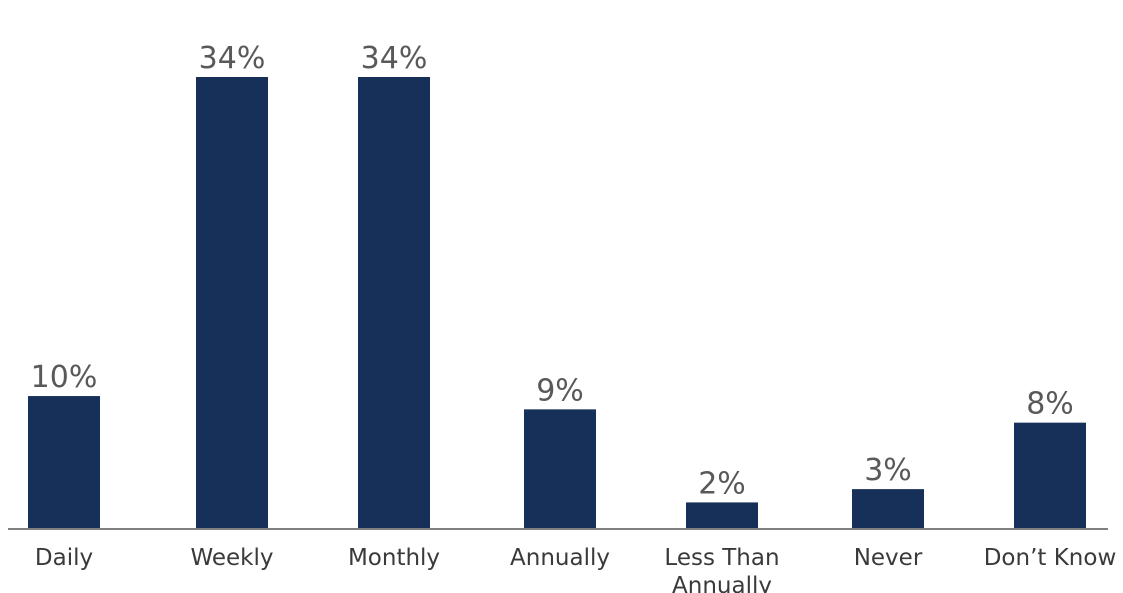  What do you see at coordinates (231, 558) in the screenshot?
I see `category-label-weekly: Weekly` at bounding box center [231, 558].